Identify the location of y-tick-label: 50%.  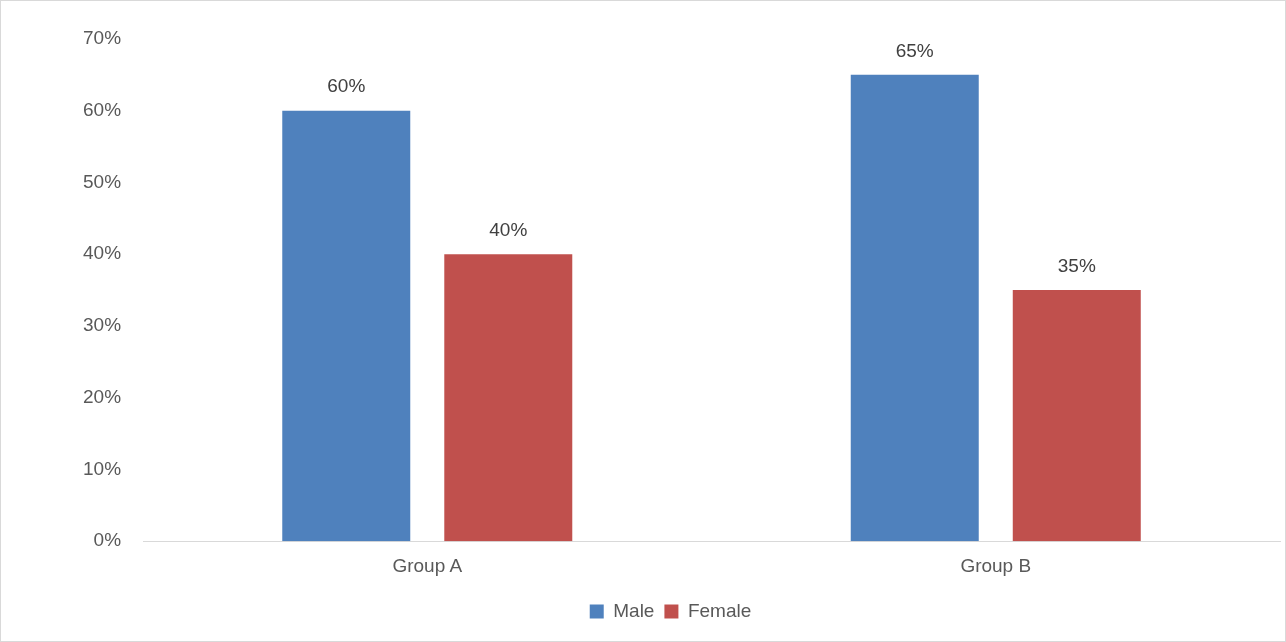
(102, 181).